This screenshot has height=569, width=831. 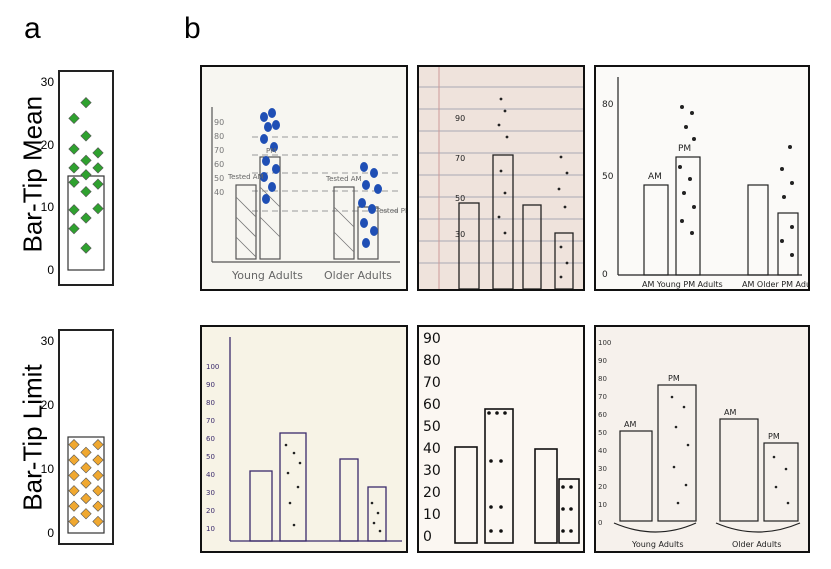 I want to click on sketch-5-drawing: 0 10 20 30 40 50 60 70 80 90, so click(x=501, y=438).